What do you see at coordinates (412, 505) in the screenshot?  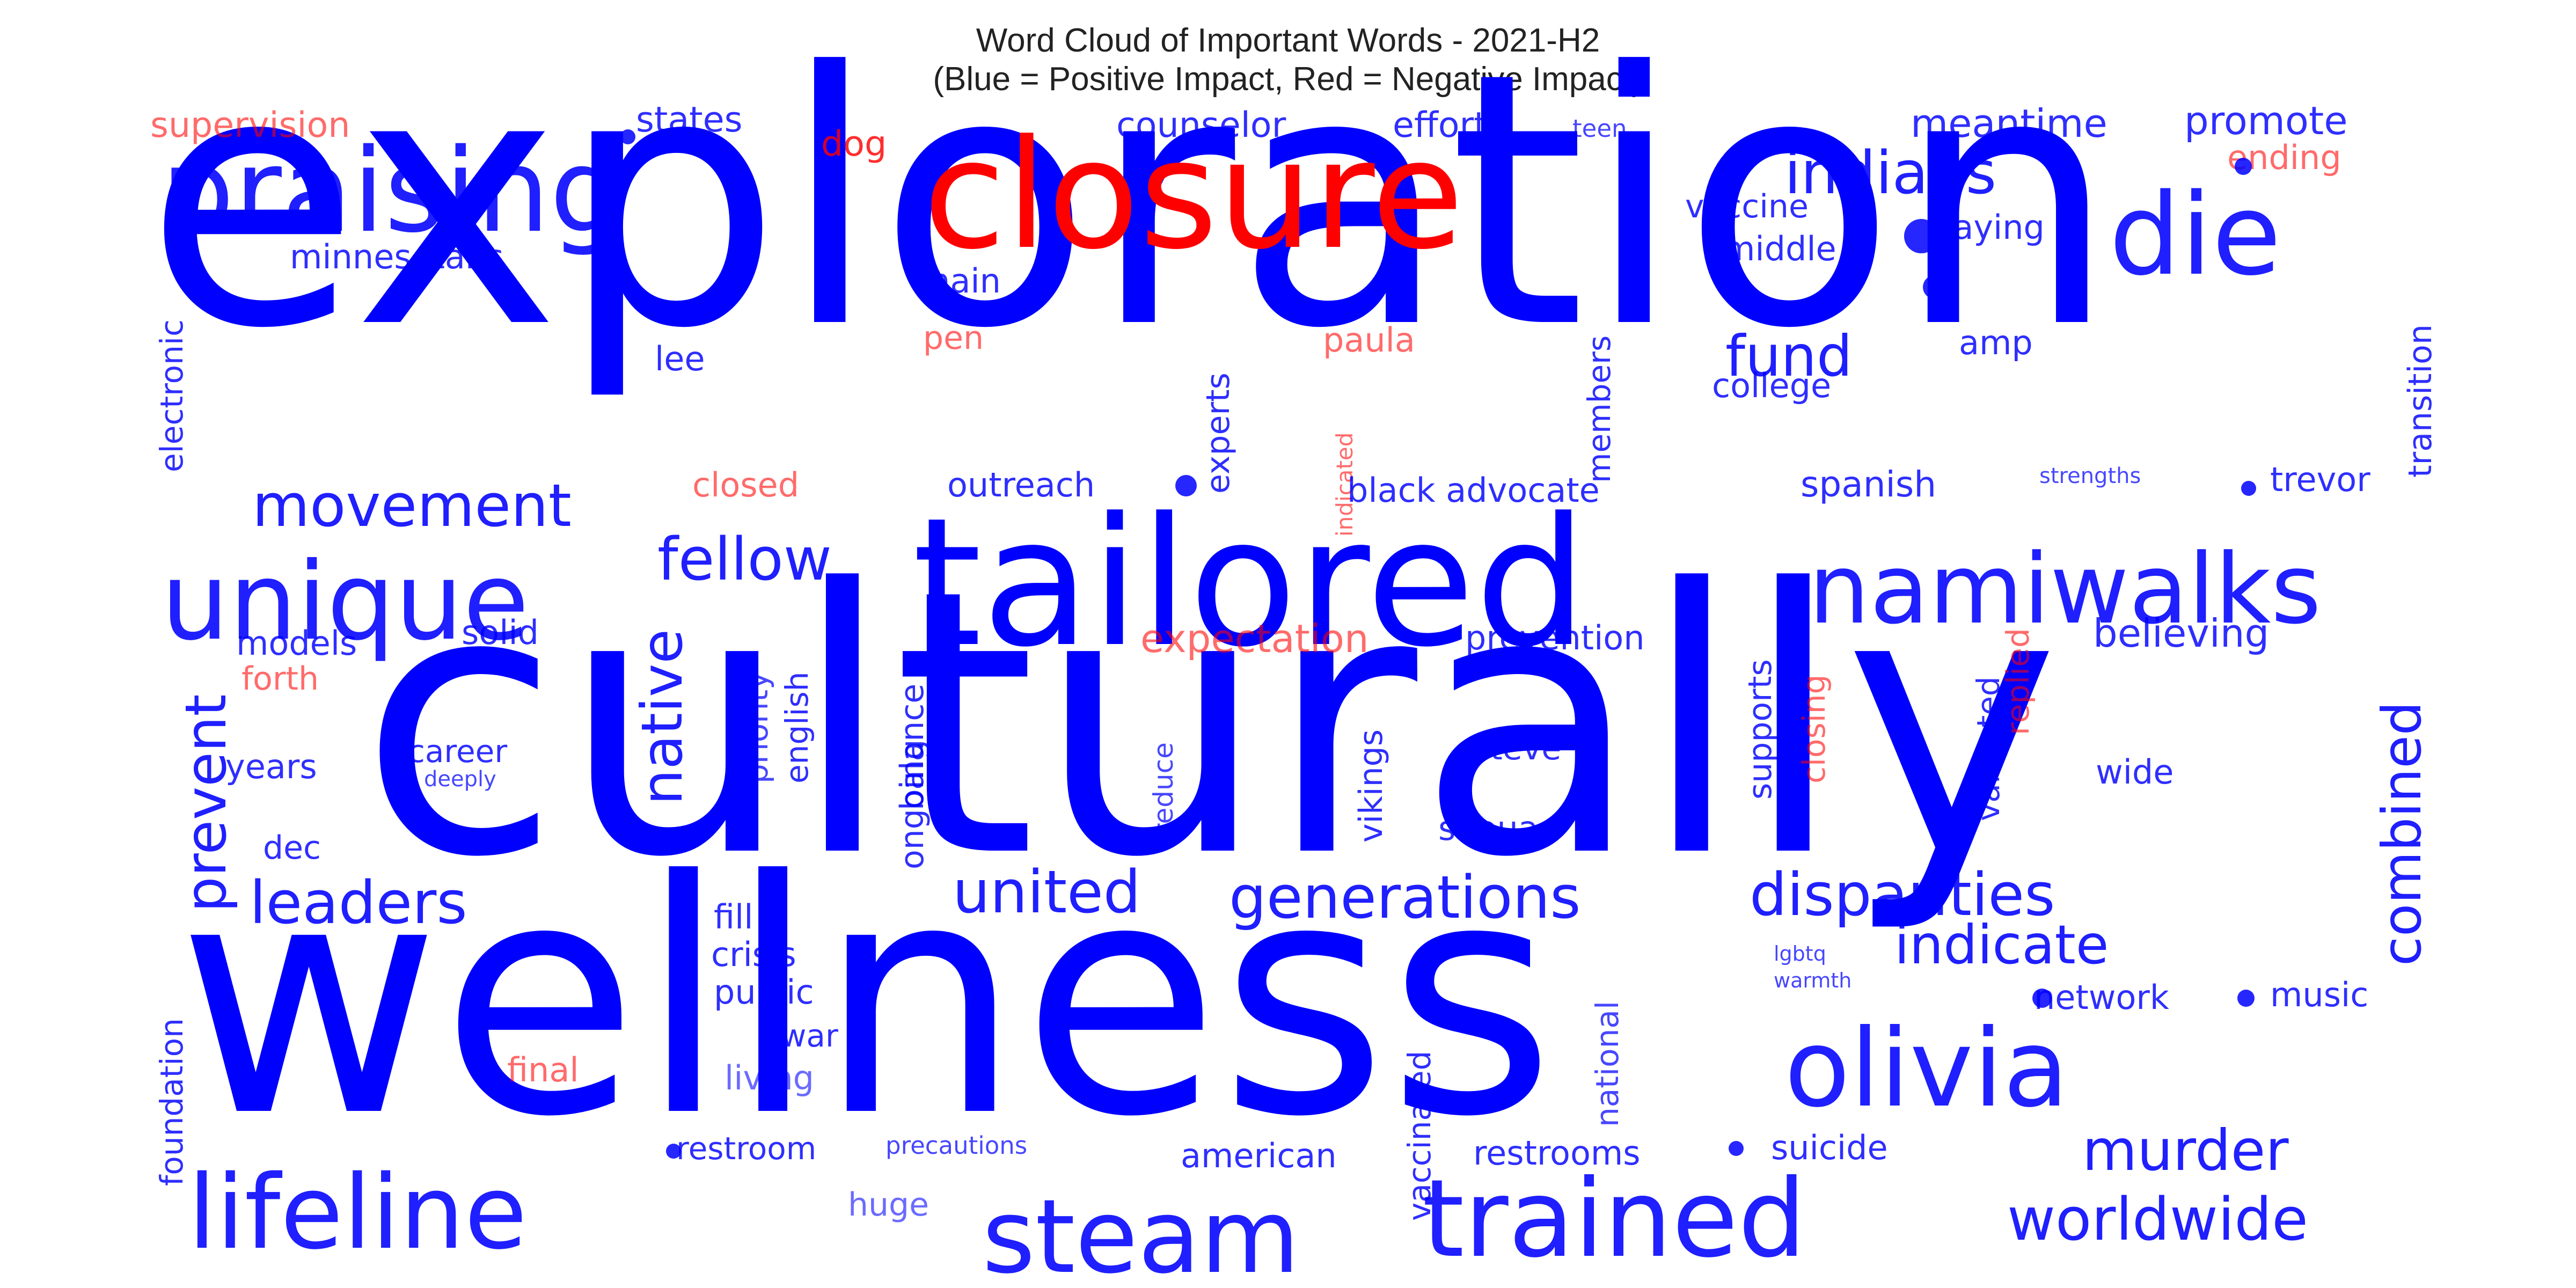 I see `word-movement: movement` at bounding box center [412, 505].